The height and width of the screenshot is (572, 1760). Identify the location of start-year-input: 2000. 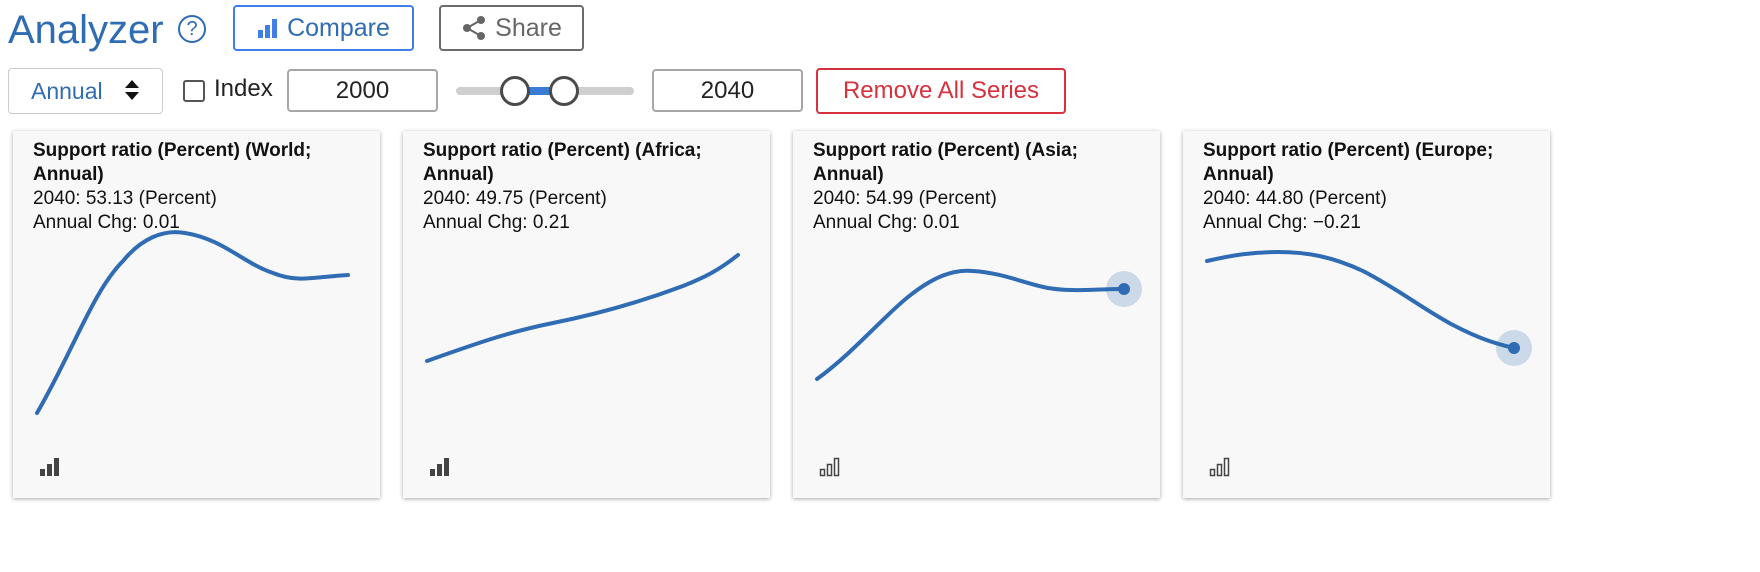
(362, 90).